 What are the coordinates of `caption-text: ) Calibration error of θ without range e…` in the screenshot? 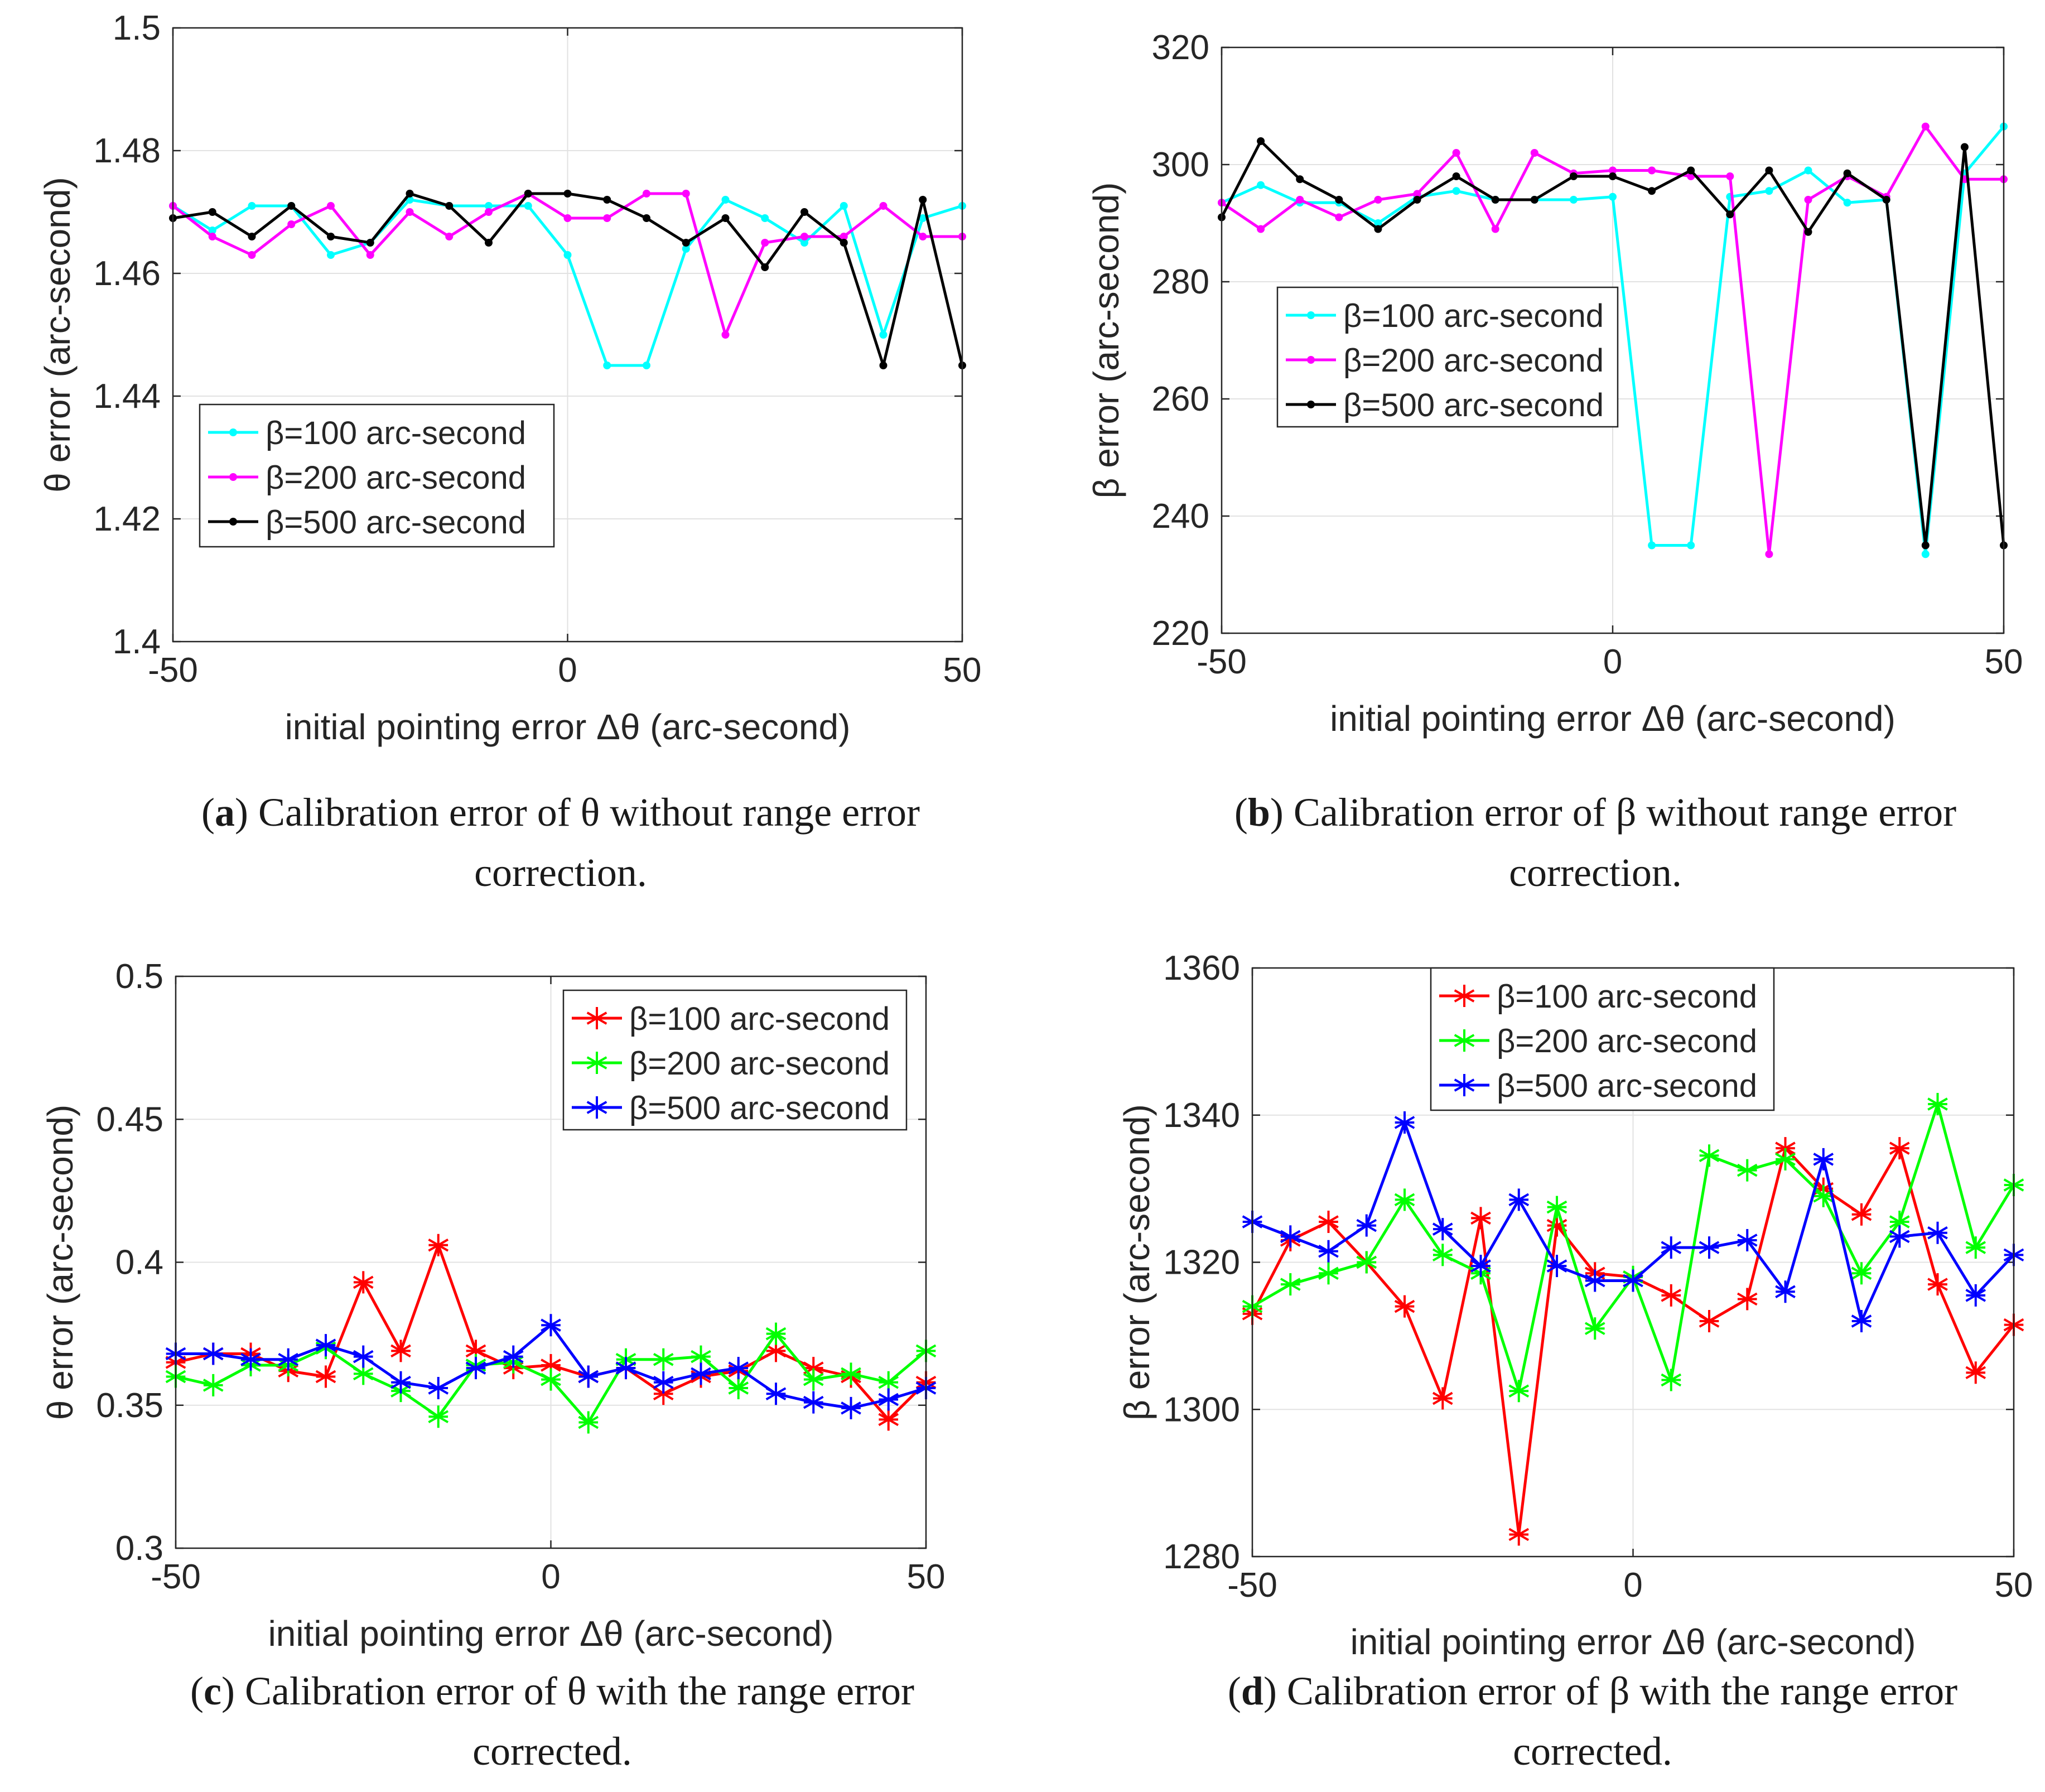 It's located at (578, 812).